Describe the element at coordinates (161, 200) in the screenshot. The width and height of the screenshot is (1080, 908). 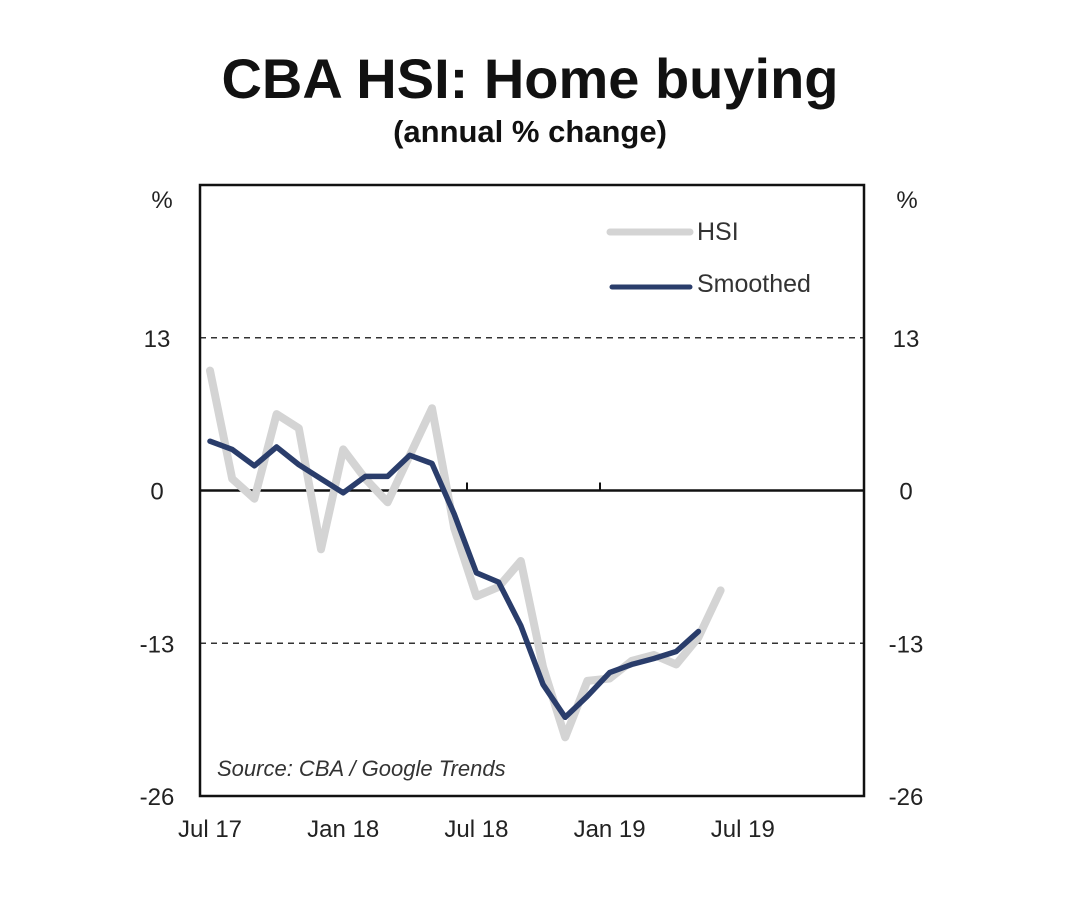
I see `left-unit-label: %` at that location.